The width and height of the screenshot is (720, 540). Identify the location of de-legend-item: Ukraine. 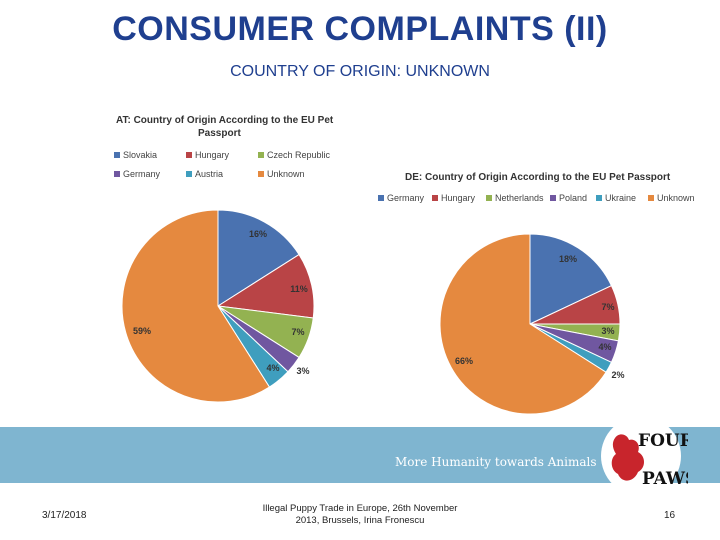
(616, 198).